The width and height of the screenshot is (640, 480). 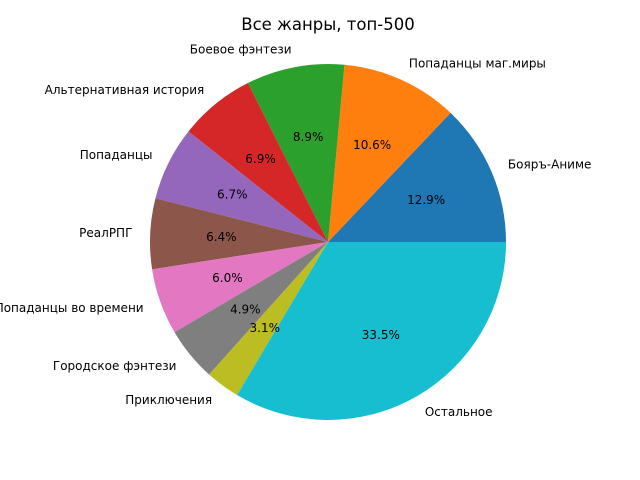 I want to click on pct-label-2: 8.9%, so click(x=308, y=137).